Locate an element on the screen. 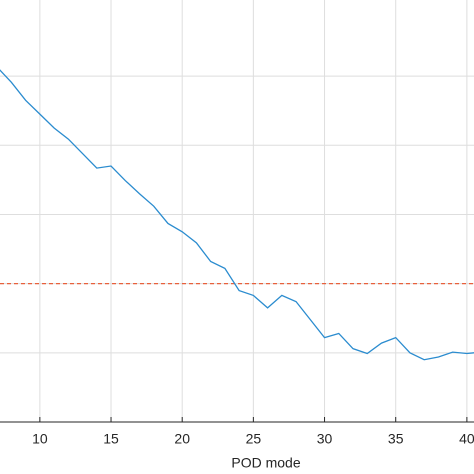  x-tick-label: 30 is located at coordinates (325, 439).